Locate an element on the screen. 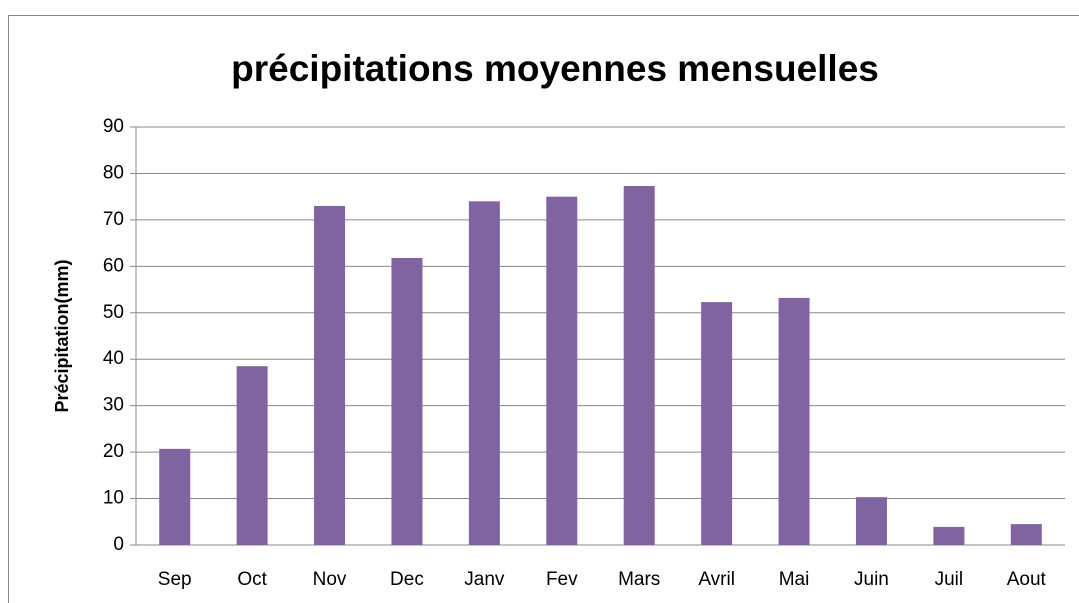  x-tick-label: Oct is located at coordinates (252, 579).